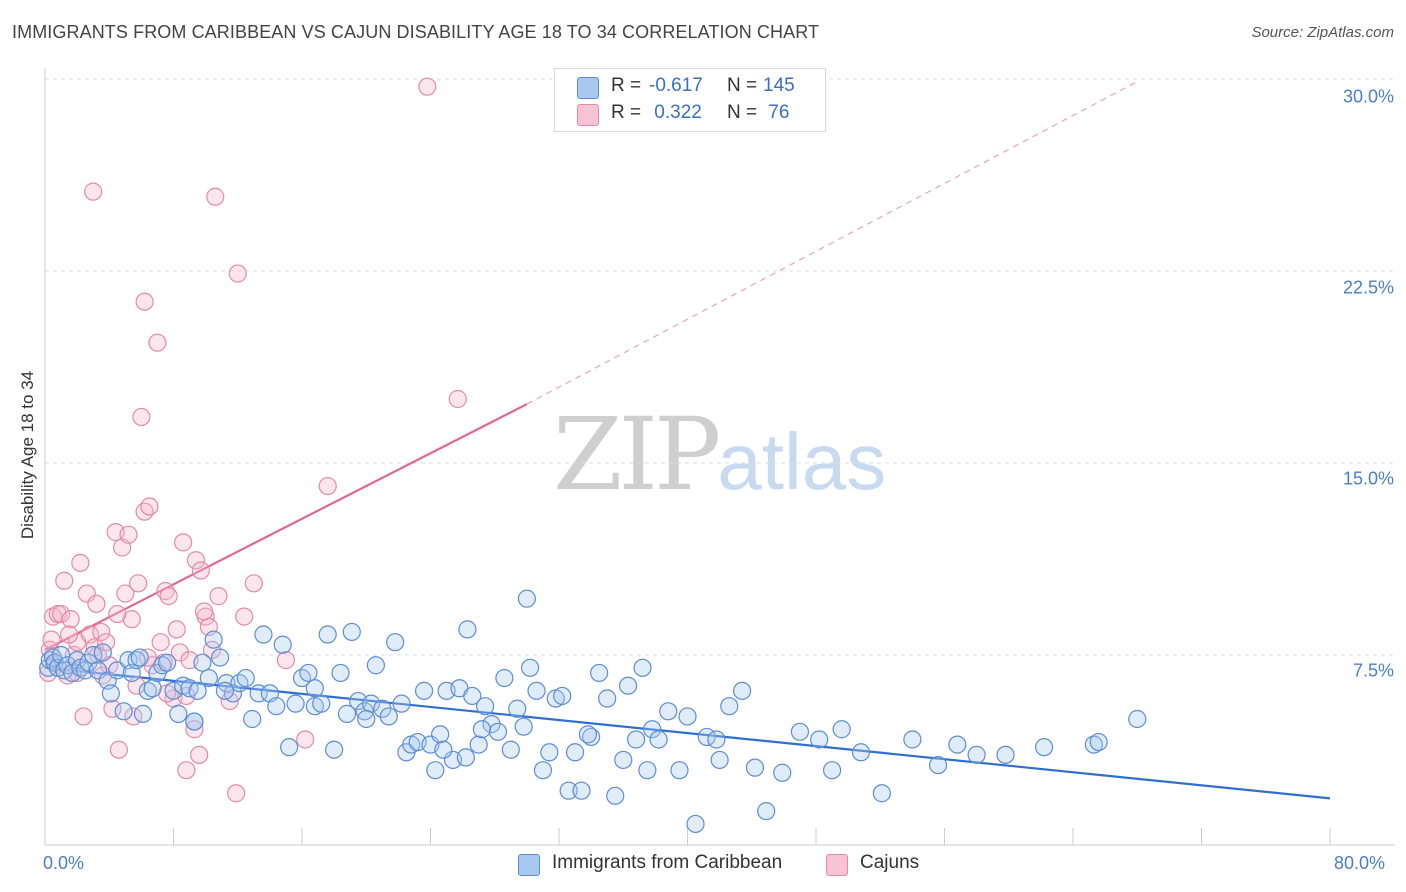  What do you see at coordinates (667, 862) in the screenshot?
I see `bottom-legend-label: Immigrants from Caribbean` at bounding box center [667, 862].